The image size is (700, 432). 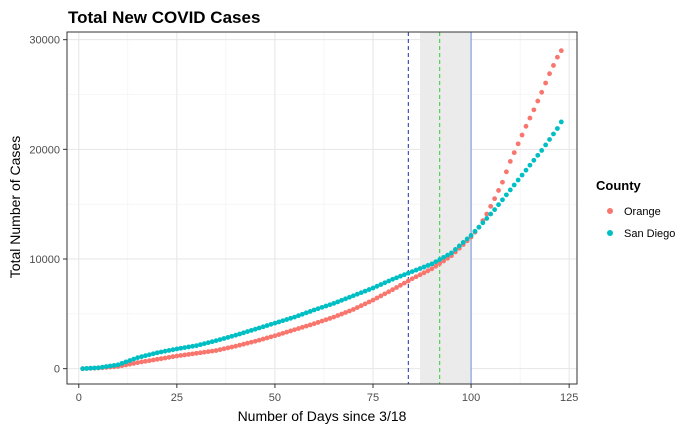 I want to click on chart-title: Total New COVID Cases, so click(x=164, y=17).